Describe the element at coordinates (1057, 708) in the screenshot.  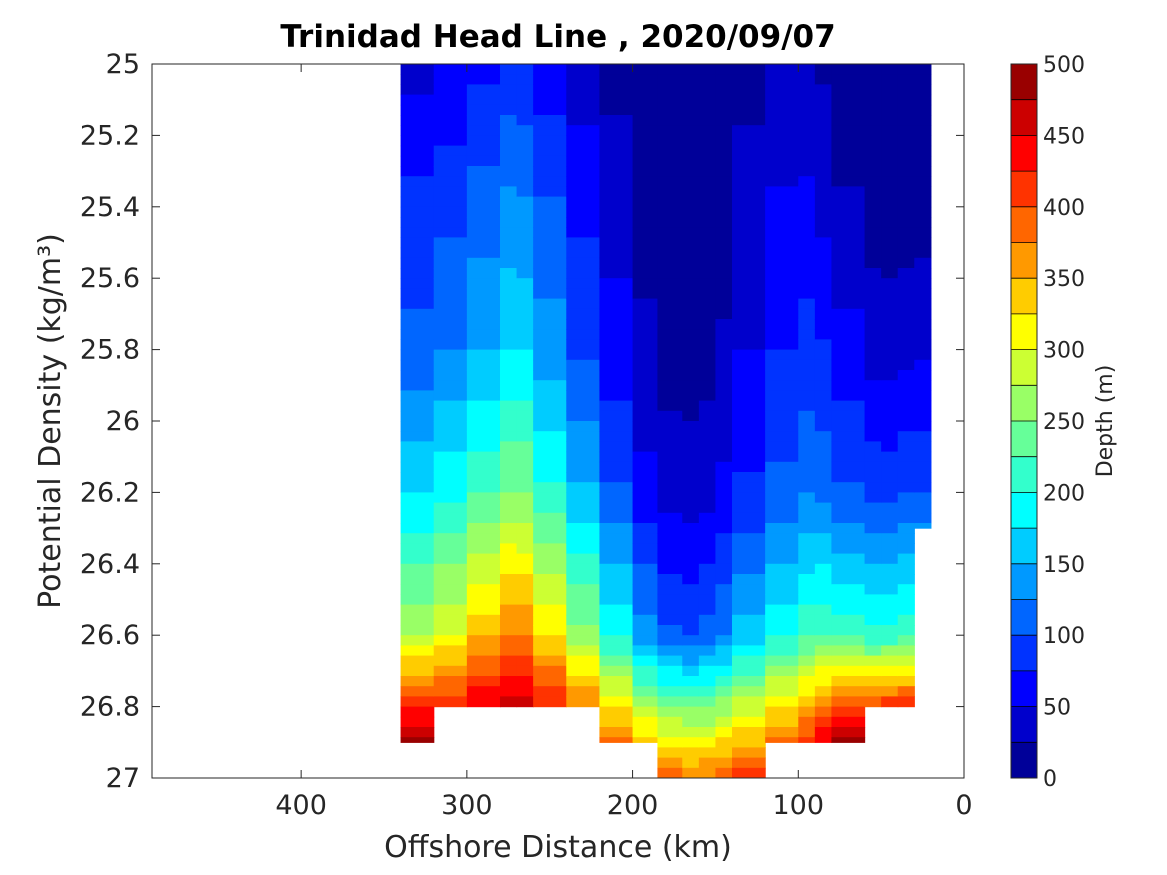
I see `colorbar-tick-label: 50` at that location.